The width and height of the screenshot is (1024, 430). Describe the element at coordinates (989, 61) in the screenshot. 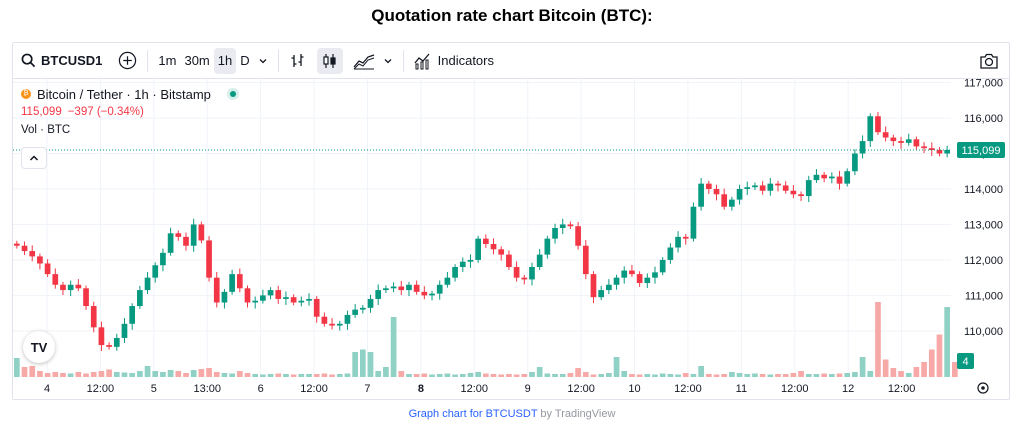

I see `snapshot-button` at that location.